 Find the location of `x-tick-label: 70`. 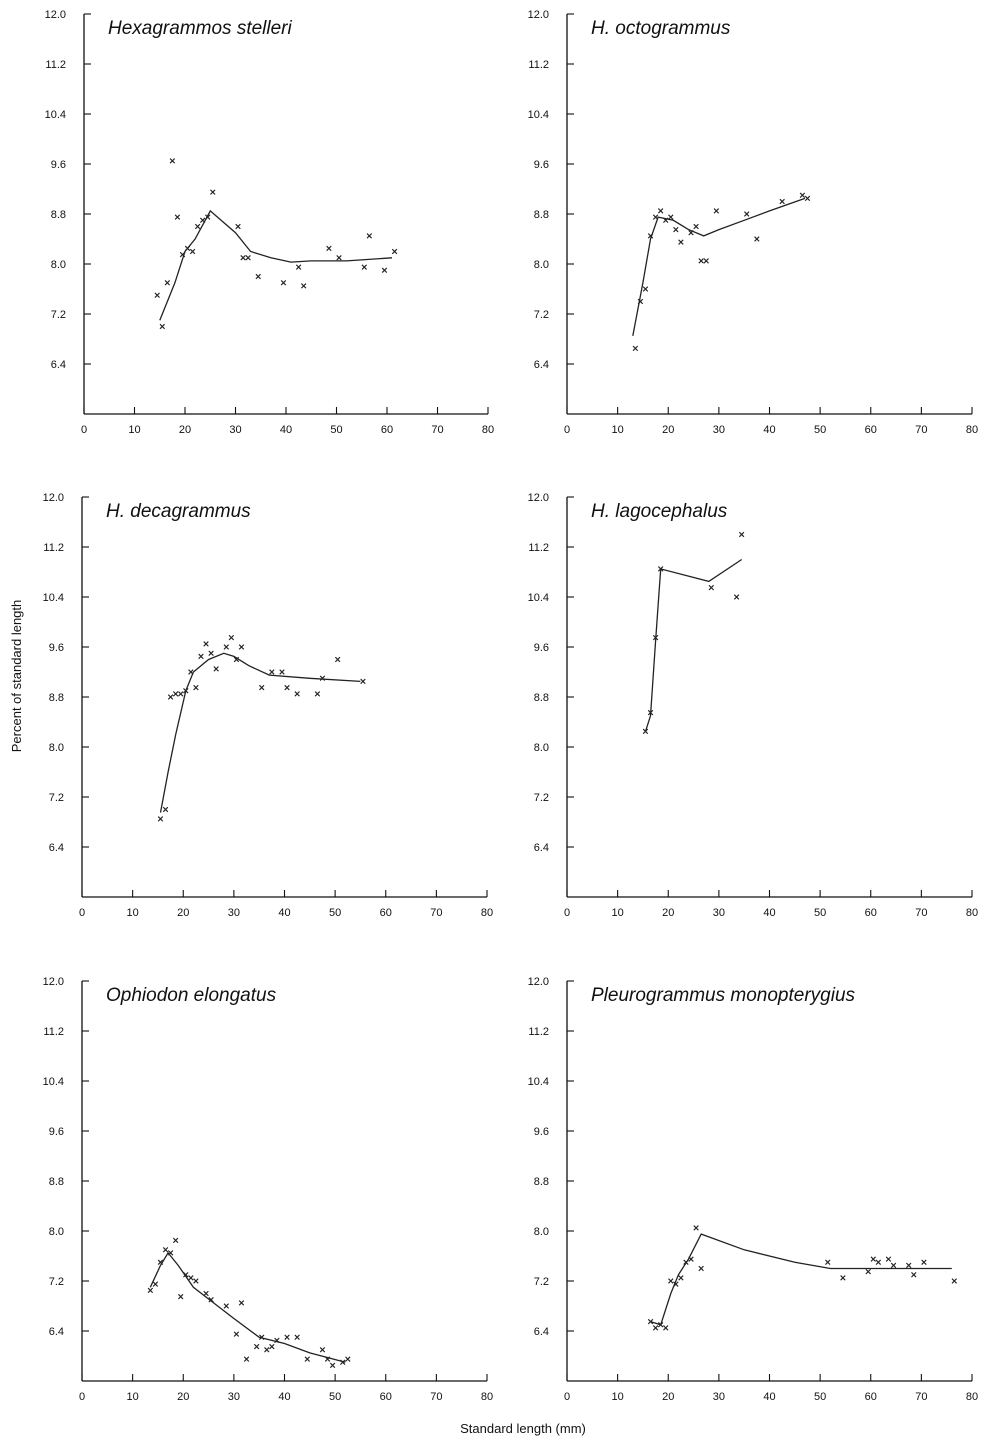

x-tick-label: 70 is located at coordinates (921, 430).